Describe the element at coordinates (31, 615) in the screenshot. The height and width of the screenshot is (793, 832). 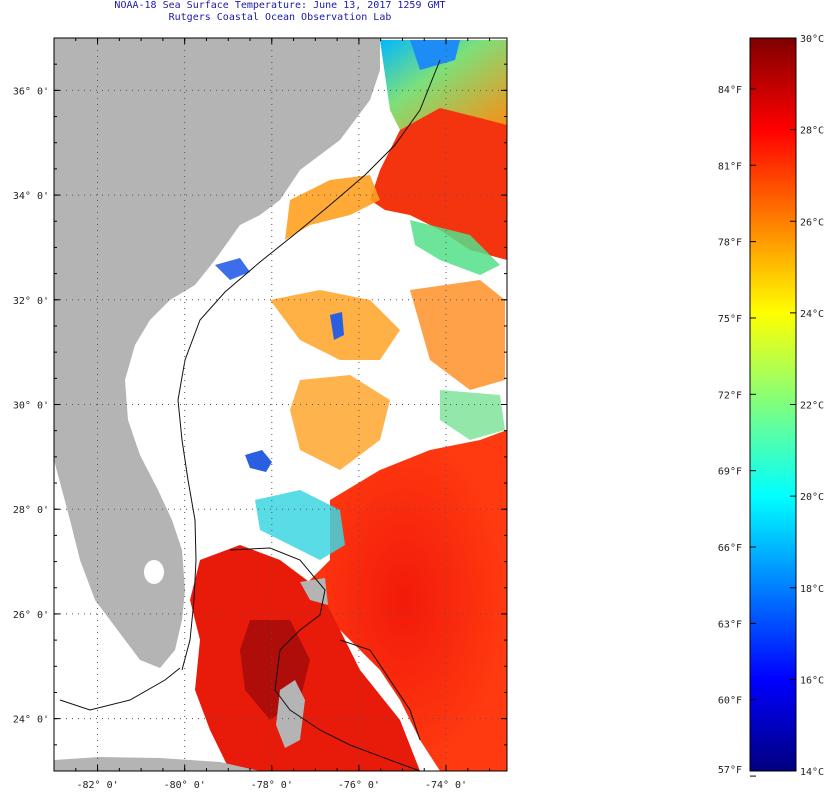
I see `lat-tick-label: 26° 0'` at that location.